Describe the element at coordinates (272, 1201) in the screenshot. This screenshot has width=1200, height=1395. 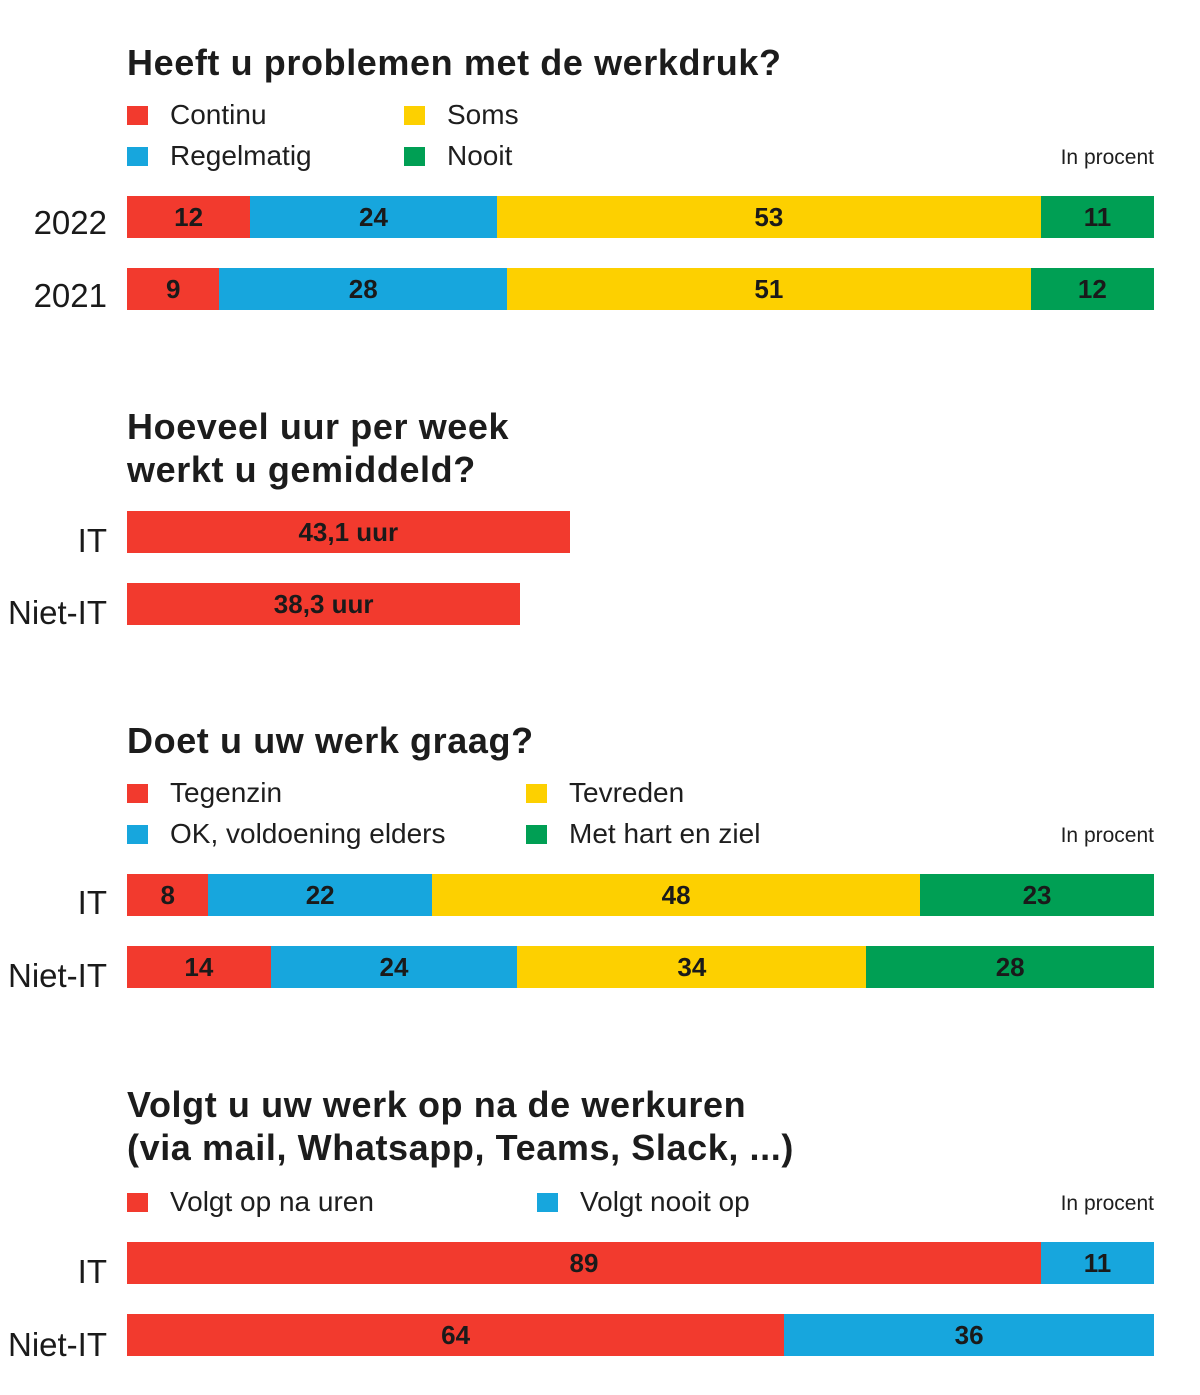
I see `legend-label: Volgt op na uren` at that location.